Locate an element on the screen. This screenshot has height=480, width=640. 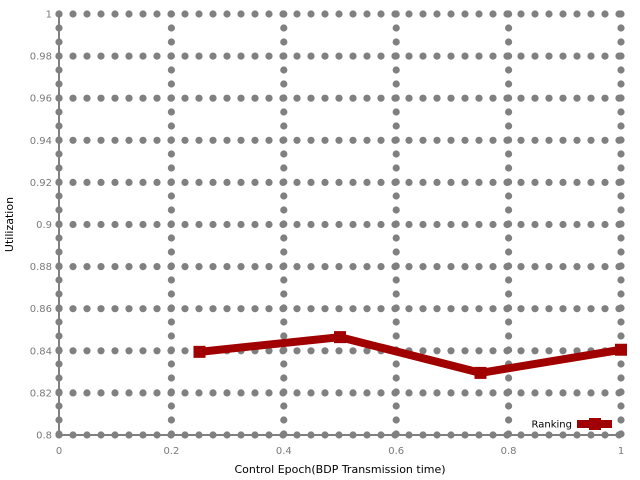
series-layer is located at coordinates (410, 355).